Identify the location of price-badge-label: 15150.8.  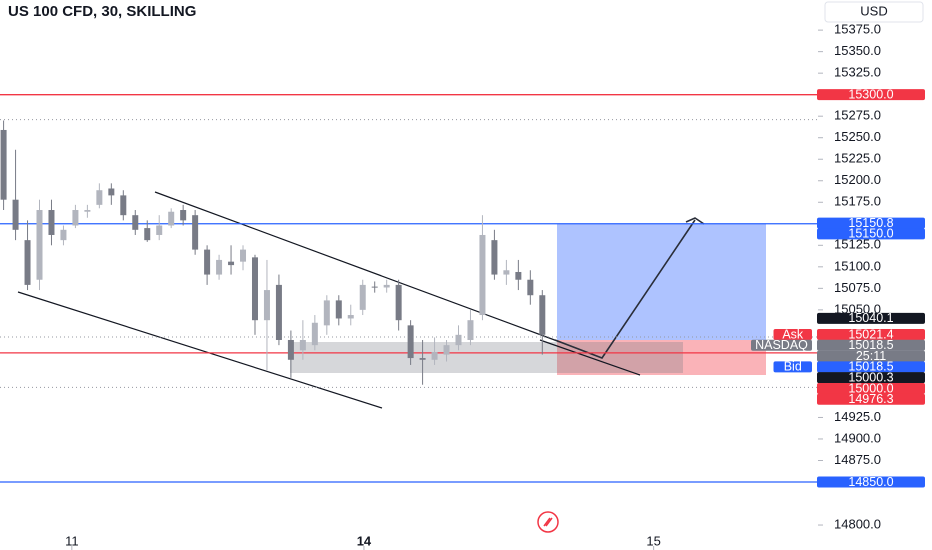
(870, 223).